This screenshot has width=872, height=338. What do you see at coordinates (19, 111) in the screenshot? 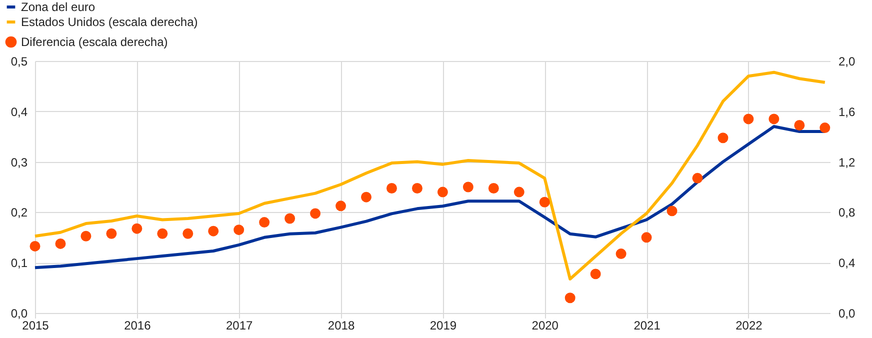
I see `y-tick-label: 0,4` at bounding box center [19, 111].